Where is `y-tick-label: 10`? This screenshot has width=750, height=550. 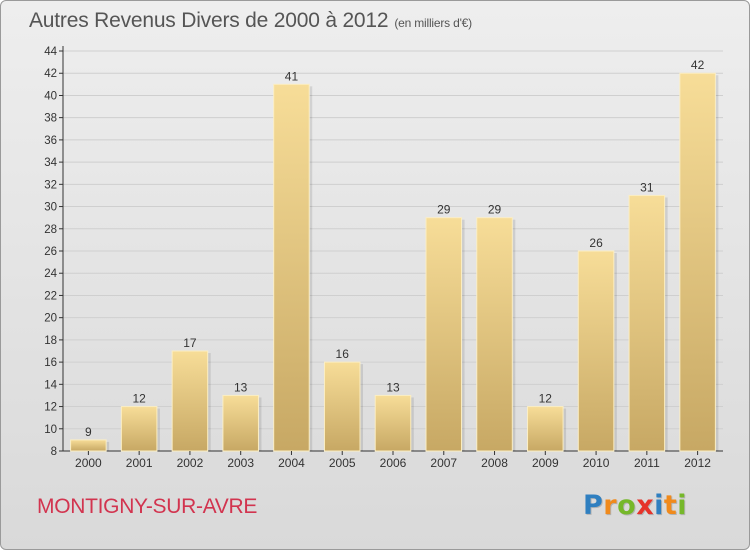
y-tick-label: 10 is located at coordinates (50, 430).